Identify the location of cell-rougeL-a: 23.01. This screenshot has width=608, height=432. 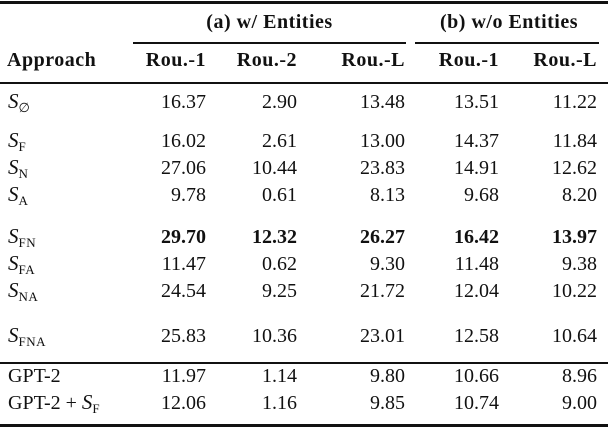
(382, 335).